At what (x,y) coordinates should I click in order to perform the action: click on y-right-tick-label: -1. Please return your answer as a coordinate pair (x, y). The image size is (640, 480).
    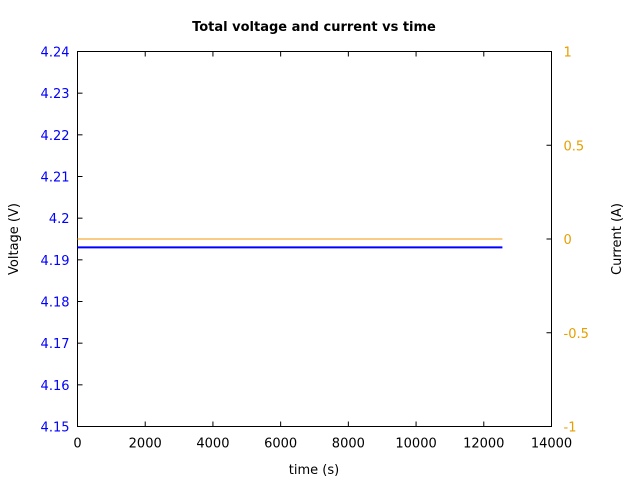
    Looking at the image, I should click on (570, 428).